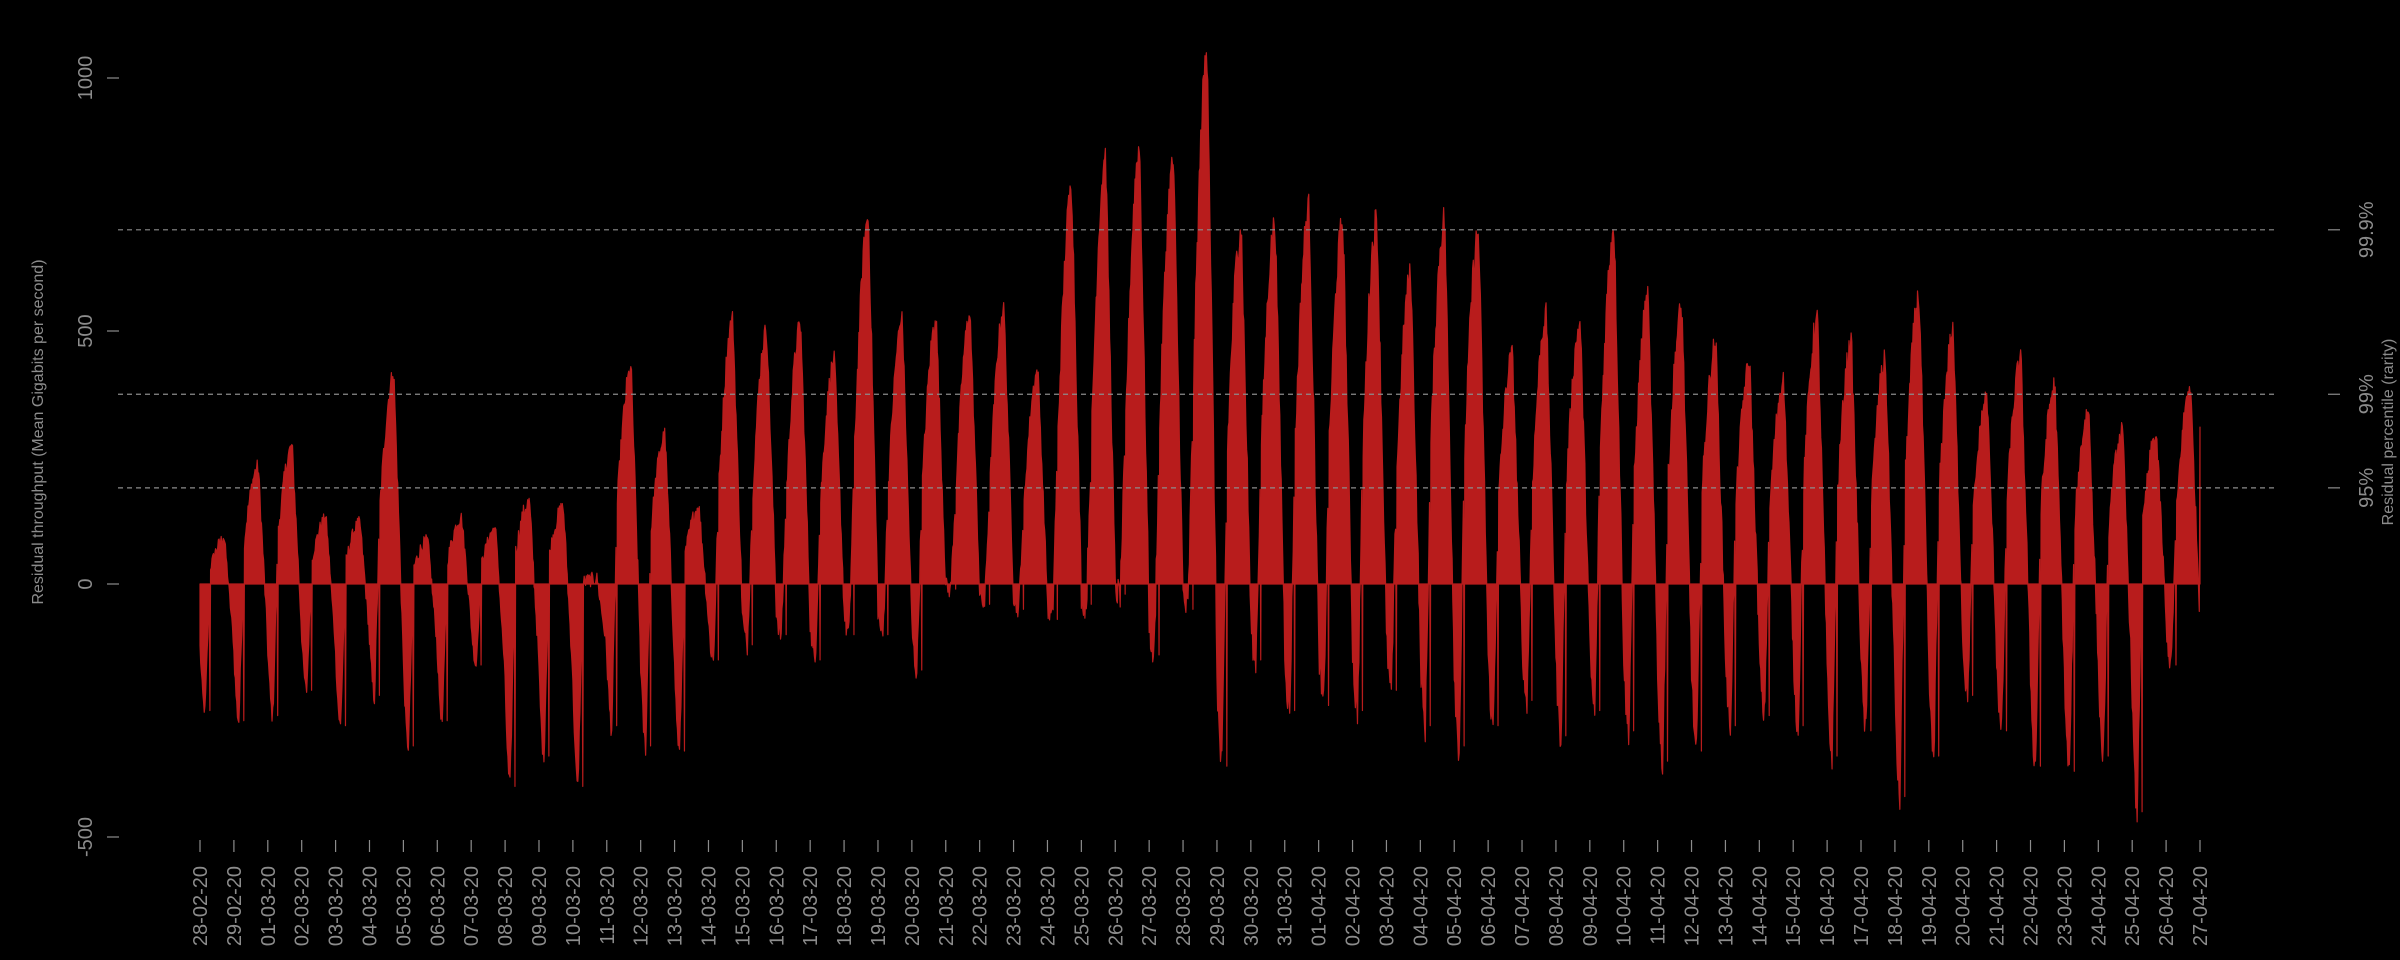 The width and height of the screenshot is (2400, 960). Describe the element at coordinates (86, 583) in the screenshot. I see `y-tick-label: 0` at that location.